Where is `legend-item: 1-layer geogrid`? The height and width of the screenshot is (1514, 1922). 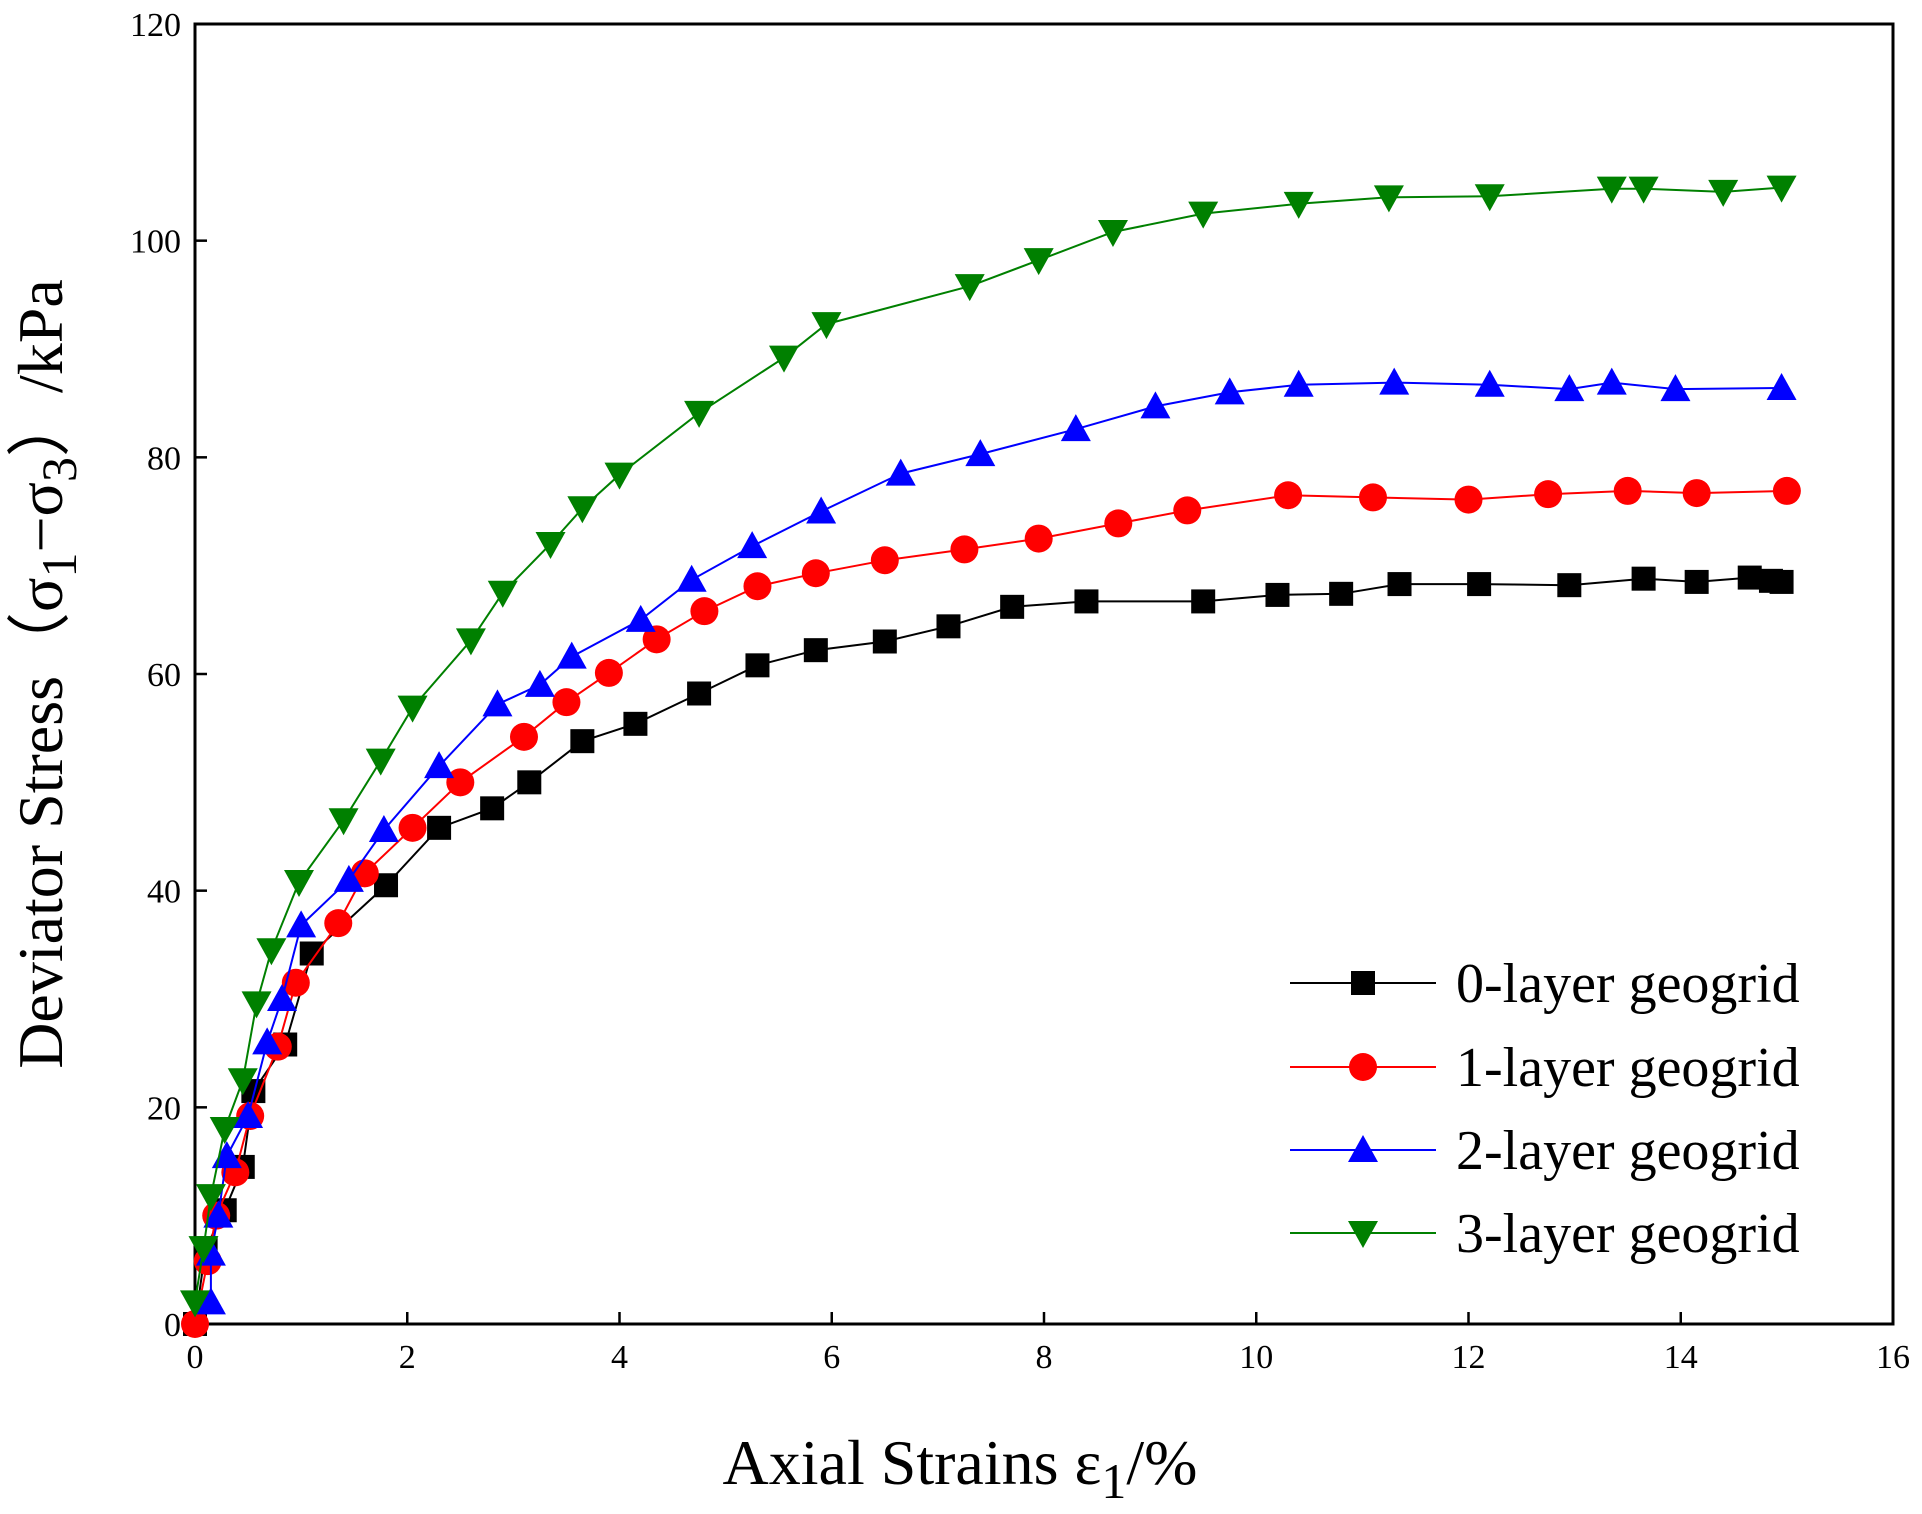 legend-item: 1-layer geogrid is located at coordinates (1545, 1068).